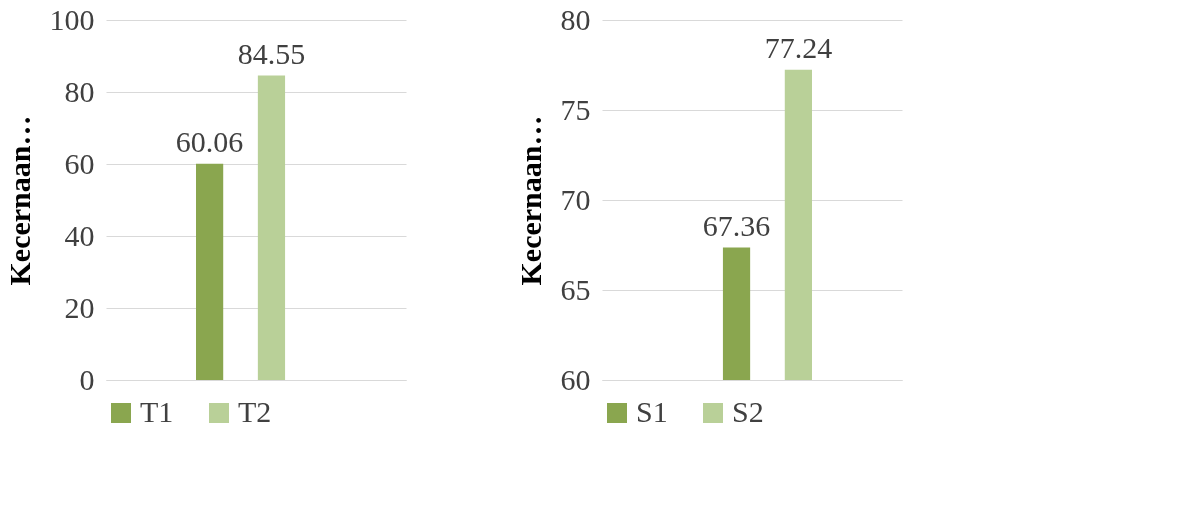 The width and height of the screenshot is (1181, 521). Describe the element at coordinates (79, 235) in the screenshot. I see `y-tick-label: 40` at that location.